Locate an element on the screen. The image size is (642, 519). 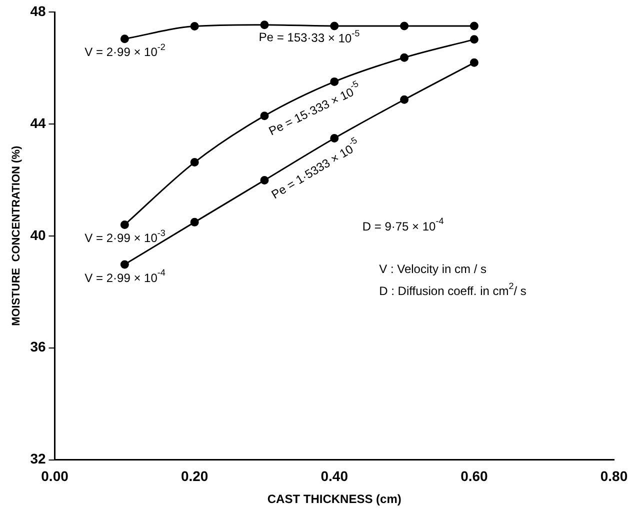
y-tick-label: 48 is located at coordinates (38, 10).